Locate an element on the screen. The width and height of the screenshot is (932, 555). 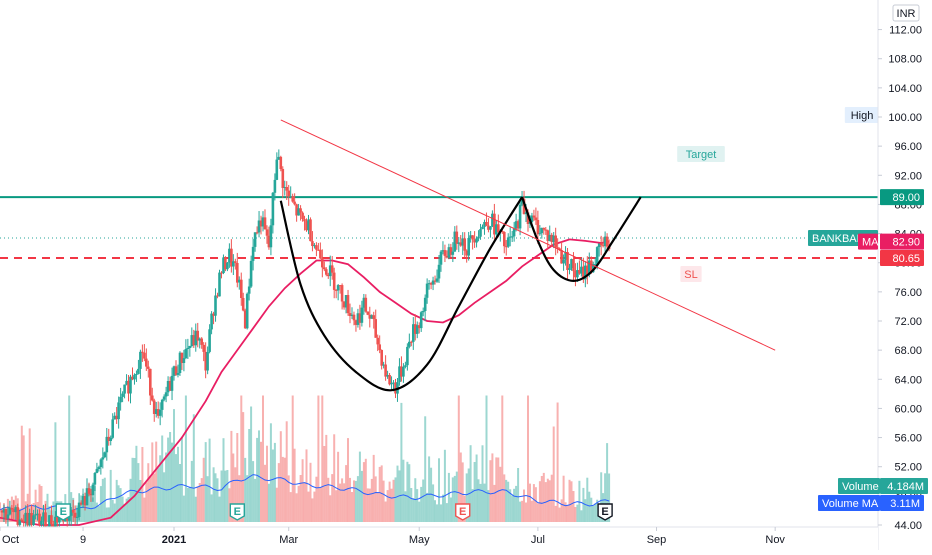
time-axis: Oct 9 2021 Mar May Jul Sep Nov is located at coordinates (439, 538).